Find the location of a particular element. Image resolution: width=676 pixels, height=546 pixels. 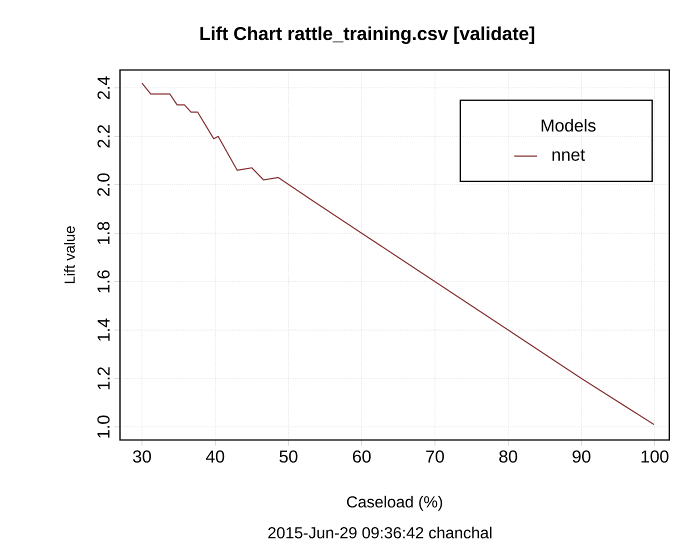

legend-title: Models is located at coordinates (569, 125).